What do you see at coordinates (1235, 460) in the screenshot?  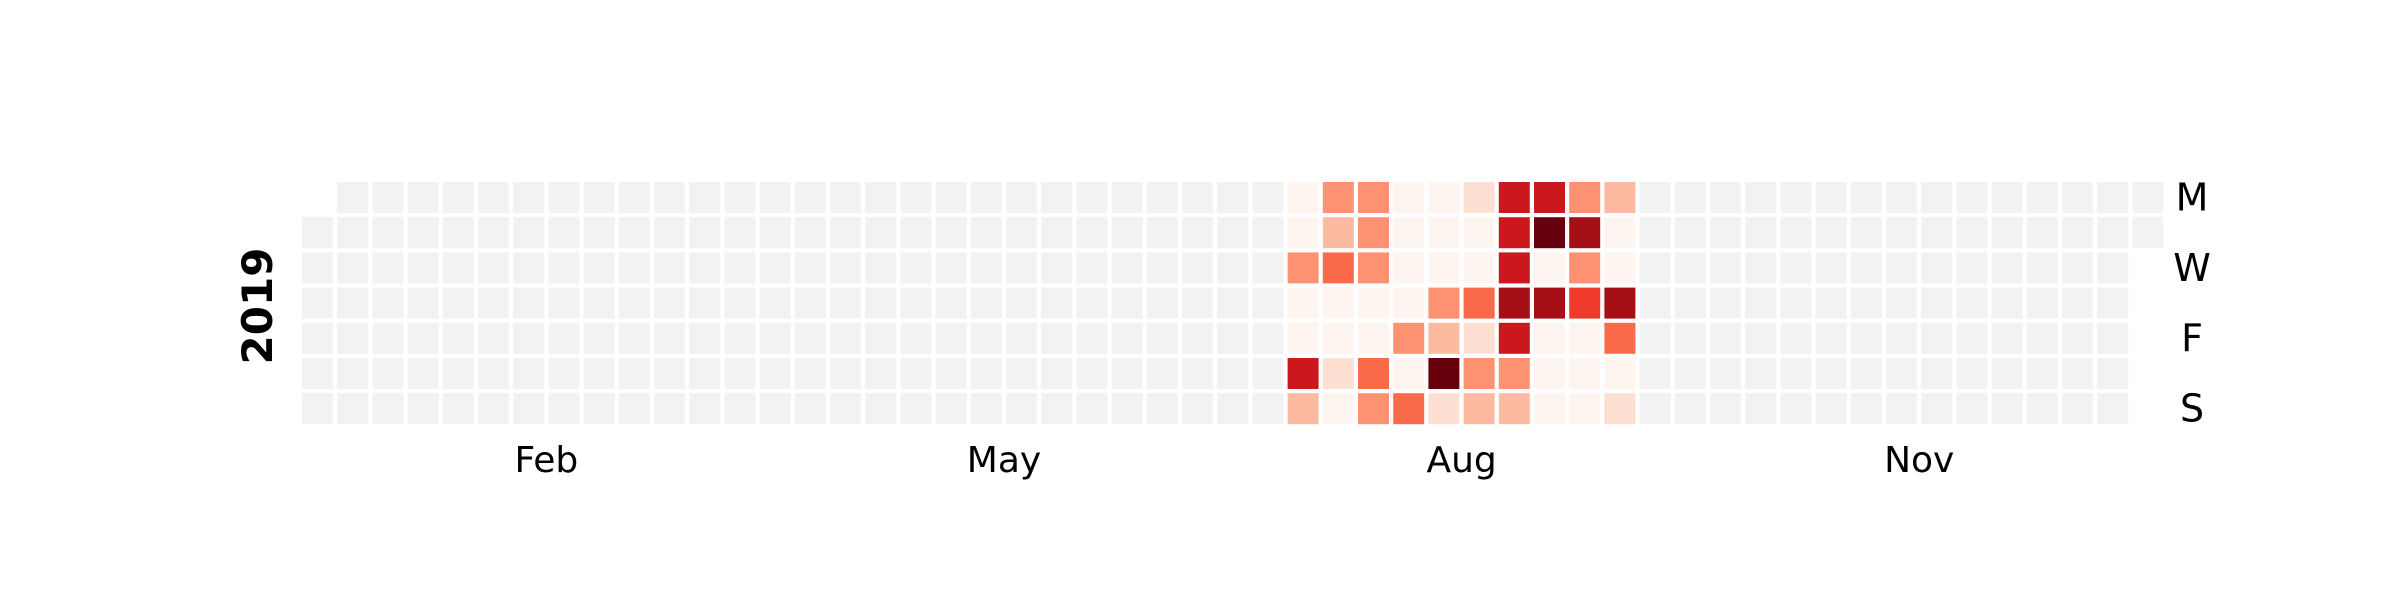 I see `month-labels: Feb May Aug Nov` at bounding box center [1235, 460].